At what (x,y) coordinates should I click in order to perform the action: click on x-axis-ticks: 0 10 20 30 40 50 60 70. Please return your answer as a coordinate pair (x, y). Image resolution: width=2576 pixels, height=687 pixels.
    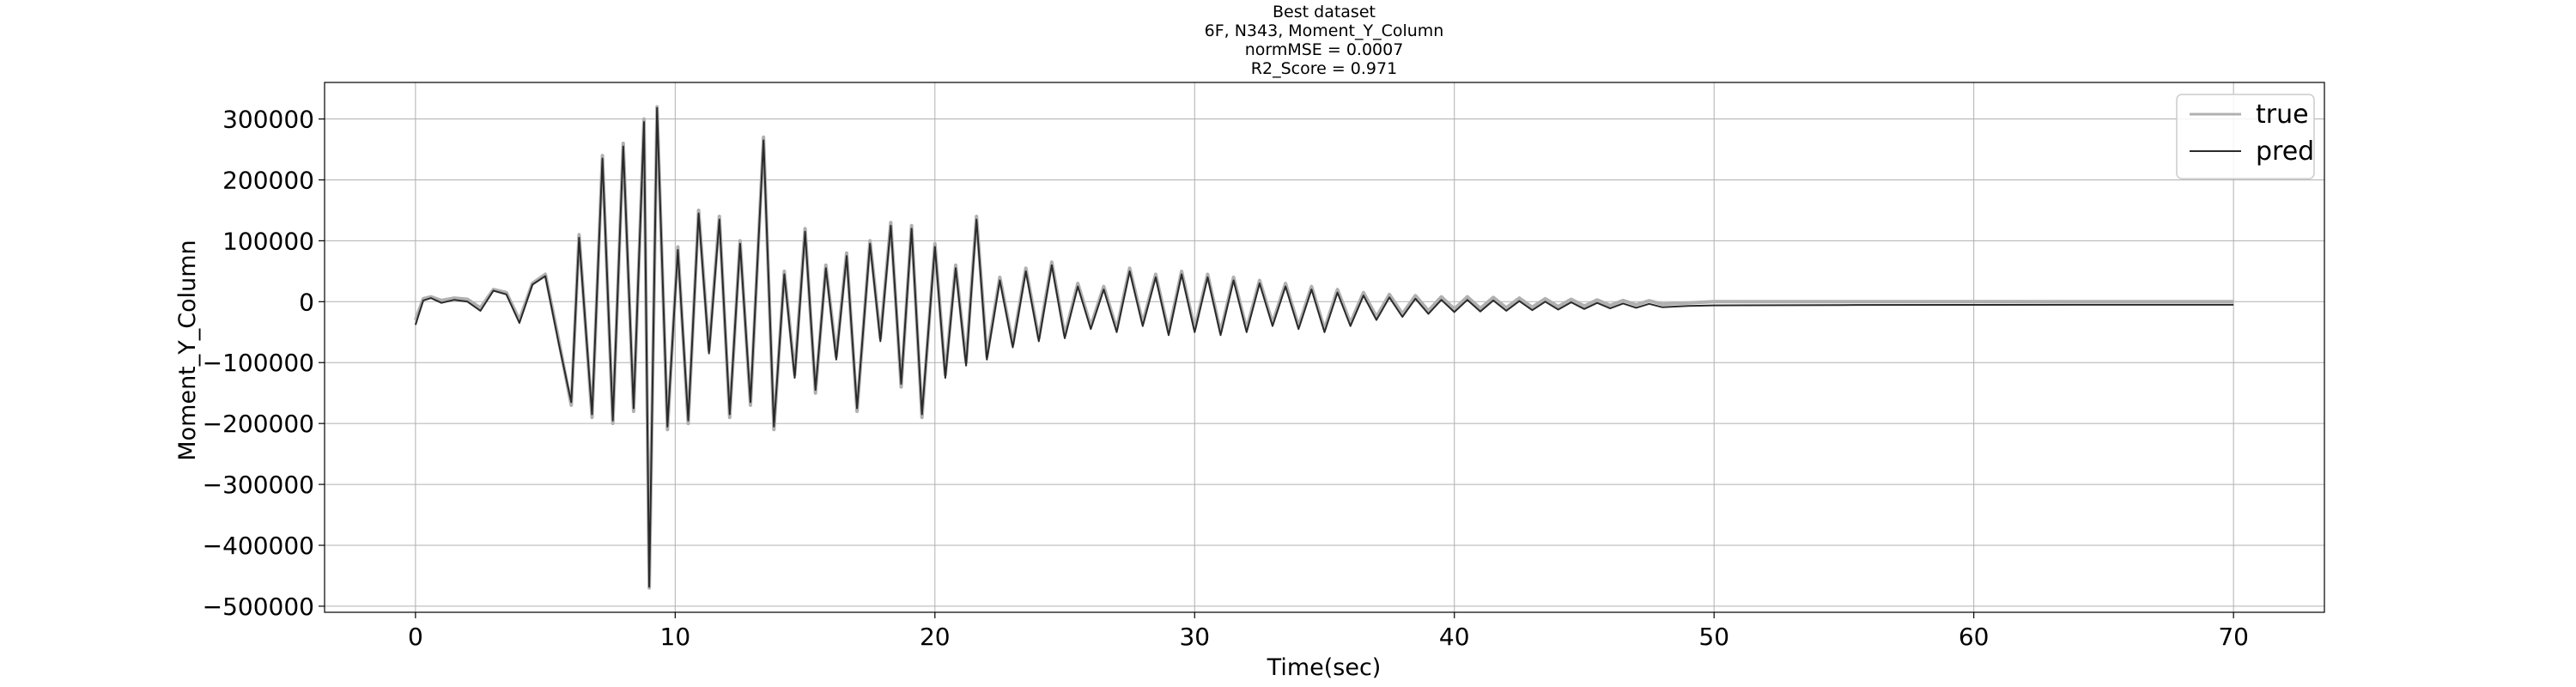
    Looking at the image, I should click on (1328, 631).